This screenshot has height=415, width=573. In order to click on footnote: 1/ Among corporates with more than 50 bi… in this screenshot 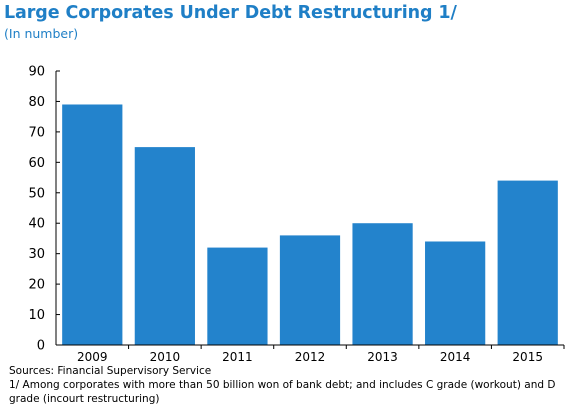, I will do `click(282, 392)`.